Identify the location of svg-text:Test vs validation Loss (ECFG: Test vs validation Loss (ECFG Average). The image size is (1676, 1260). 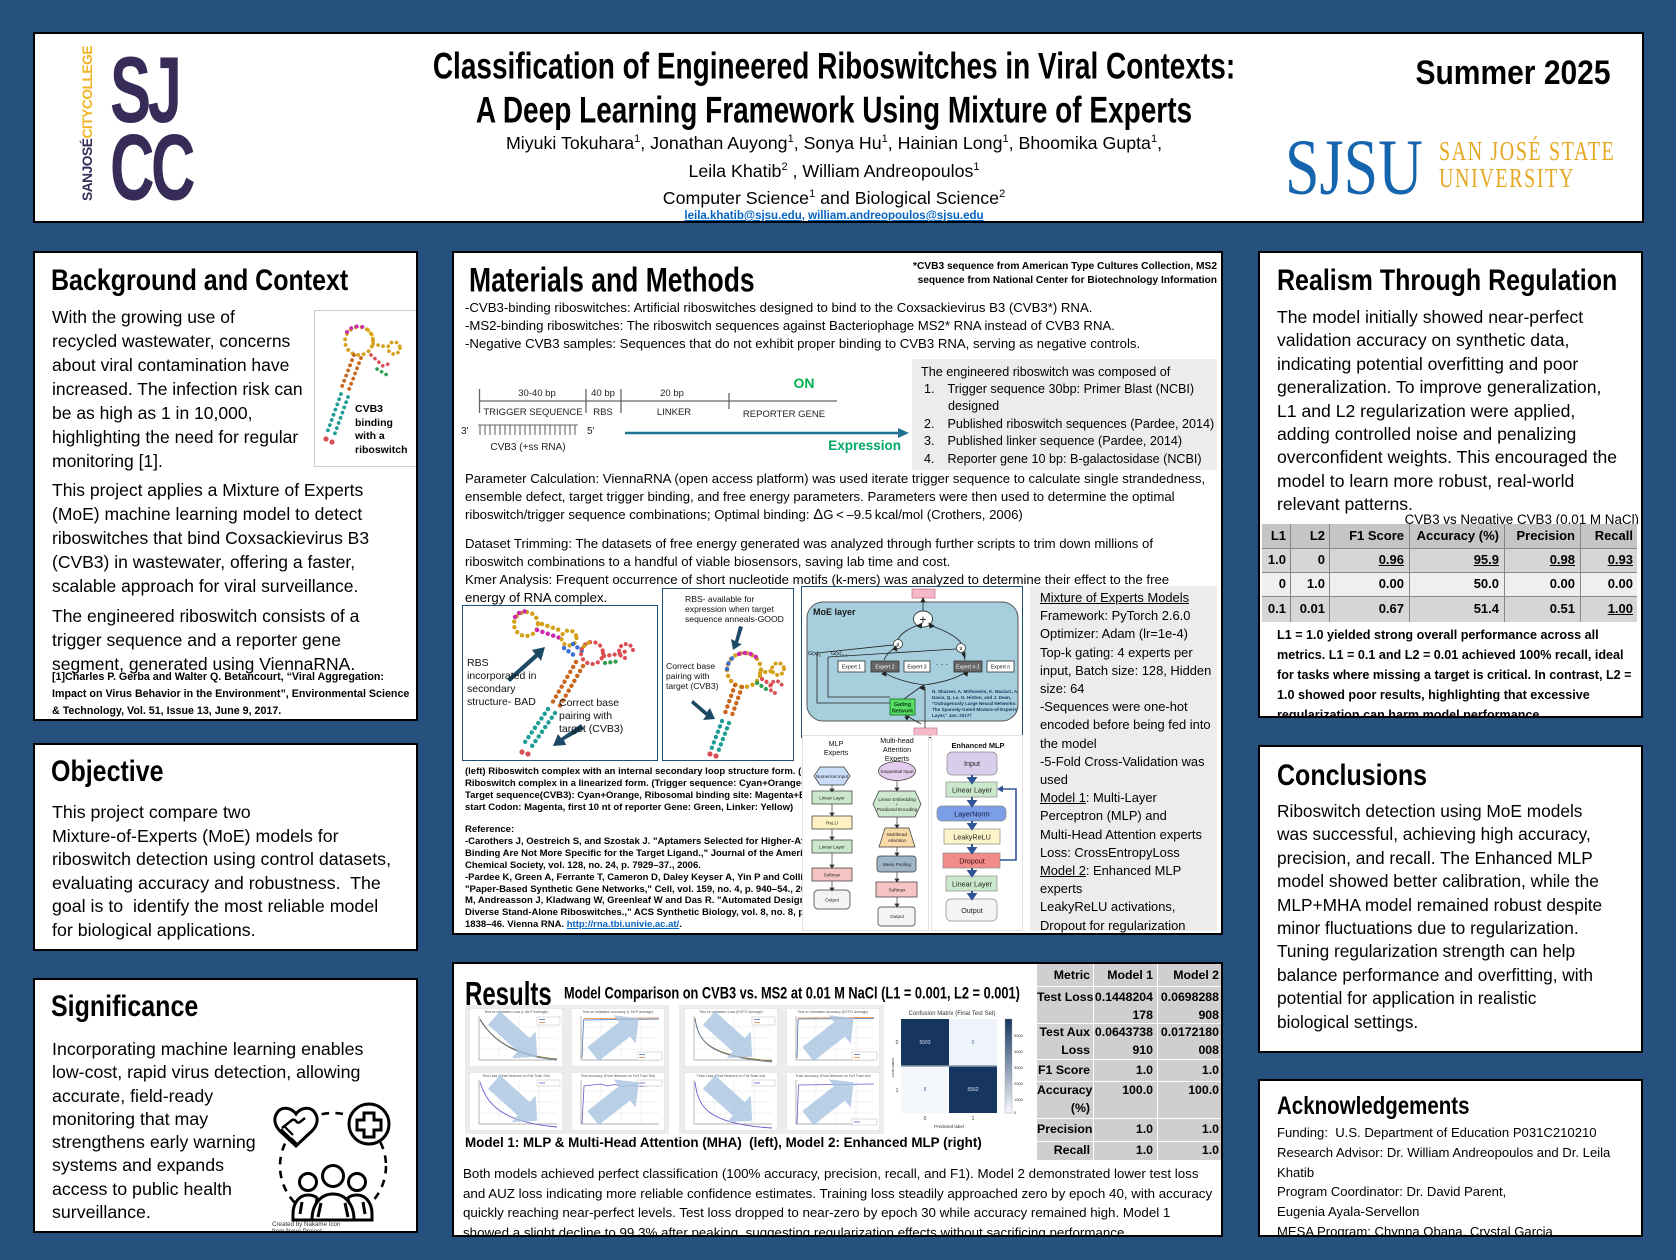
(730, 1012).